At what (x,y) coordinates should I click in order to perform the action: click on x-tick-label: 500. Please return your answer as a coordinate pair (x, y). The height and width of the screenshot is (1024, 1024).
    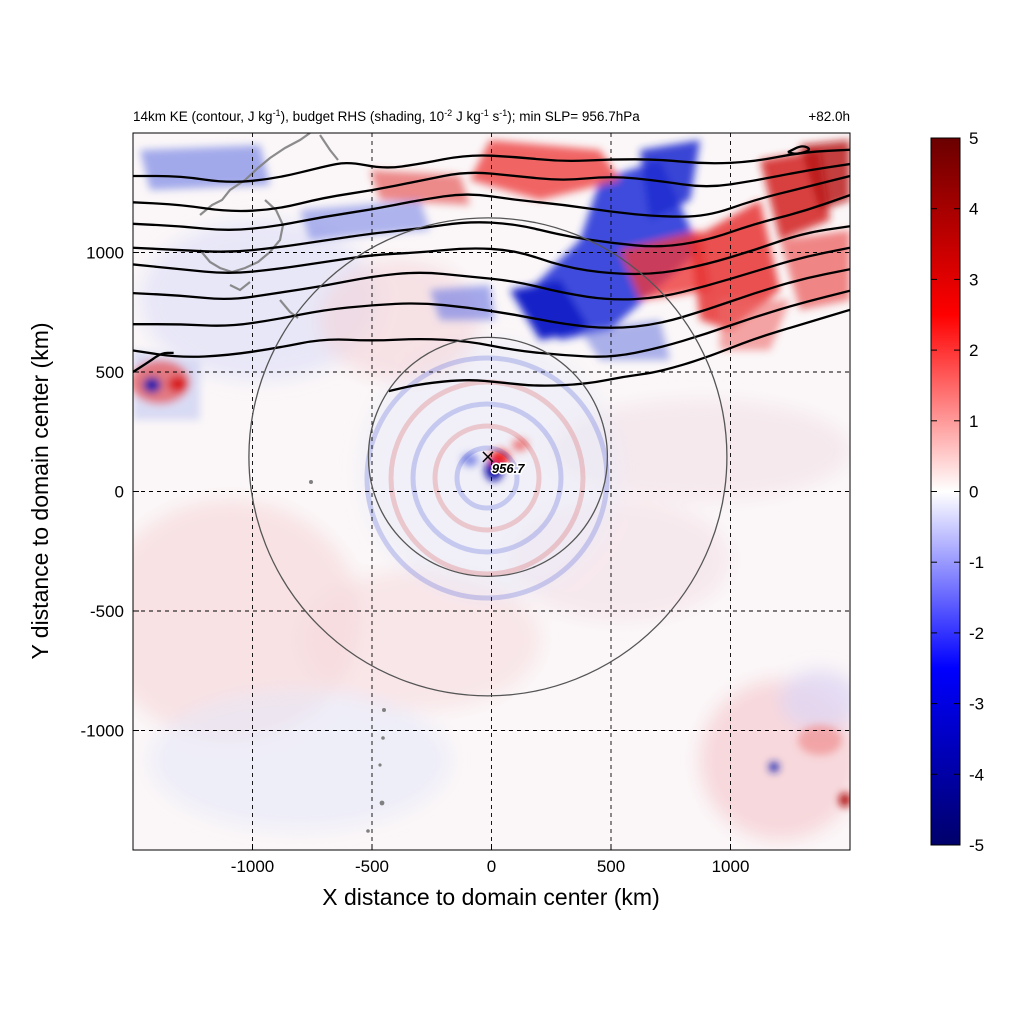
    Looking at the image, I should click on (611, 866).